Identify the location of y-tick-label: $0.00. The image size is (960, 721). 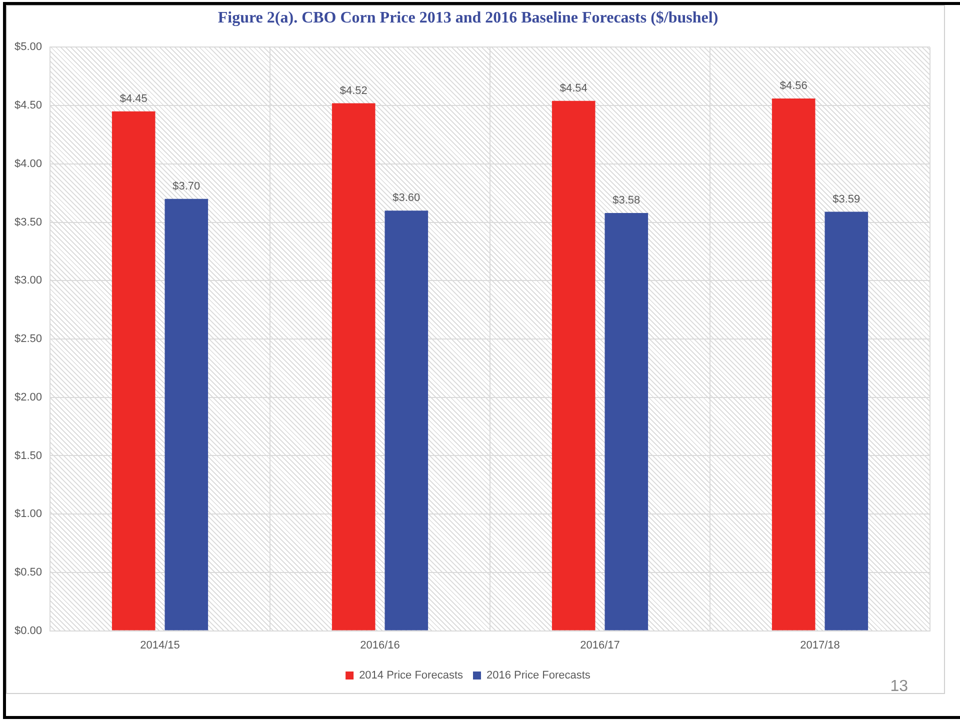
(28, 630).